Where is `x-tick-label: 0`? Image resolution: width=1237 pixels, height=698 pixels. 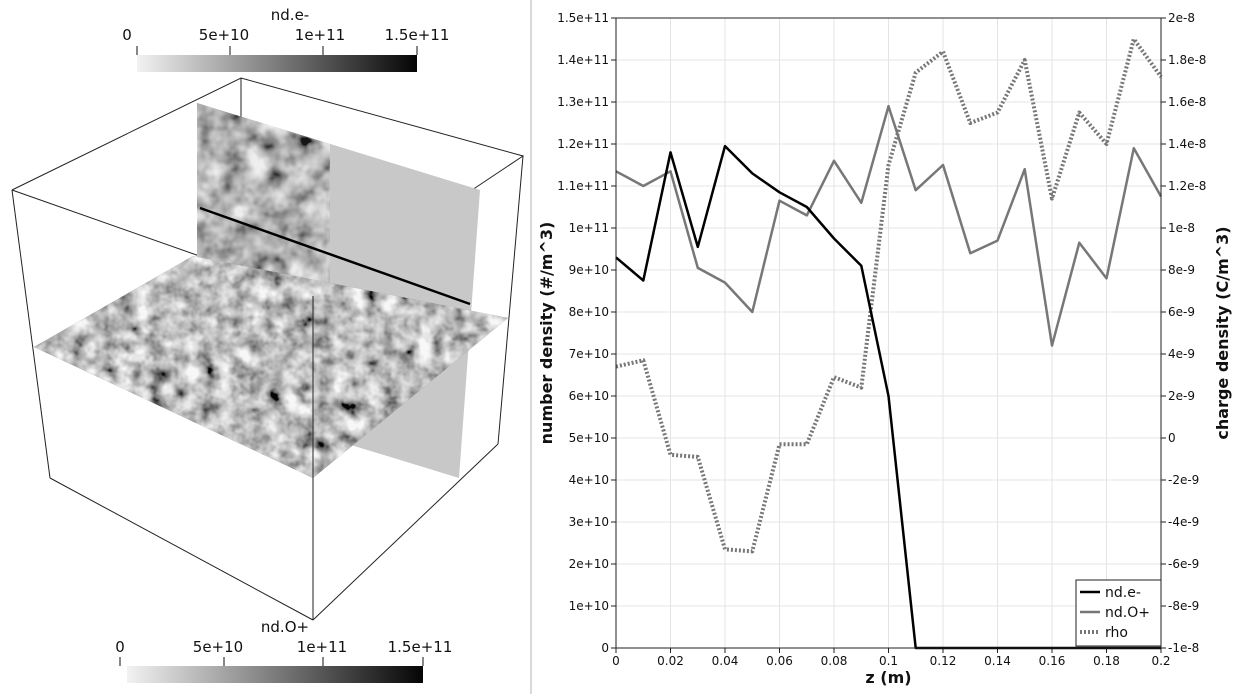
x-tick-label: 0 is located at coordinates (616, 661).